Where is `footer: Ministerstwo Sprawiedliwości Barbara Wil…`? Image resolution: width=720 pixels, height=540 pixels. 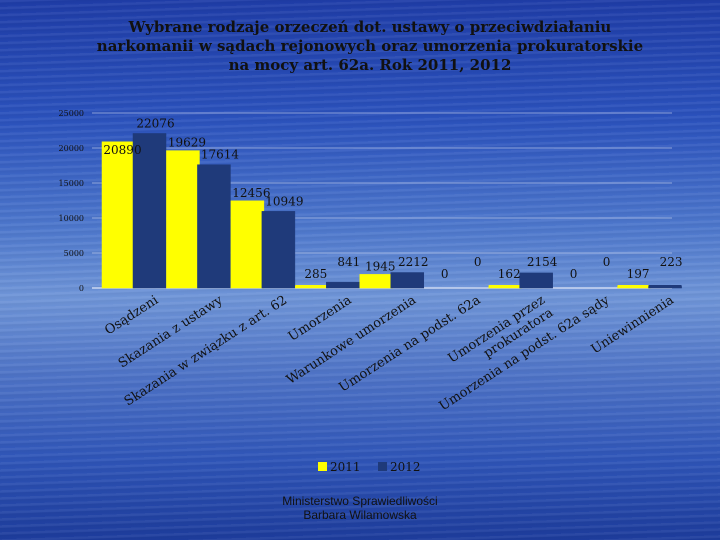 footer: Ministerstwo Sprawiedliwości Barbara Wil… is located at coordinates (360, 508).